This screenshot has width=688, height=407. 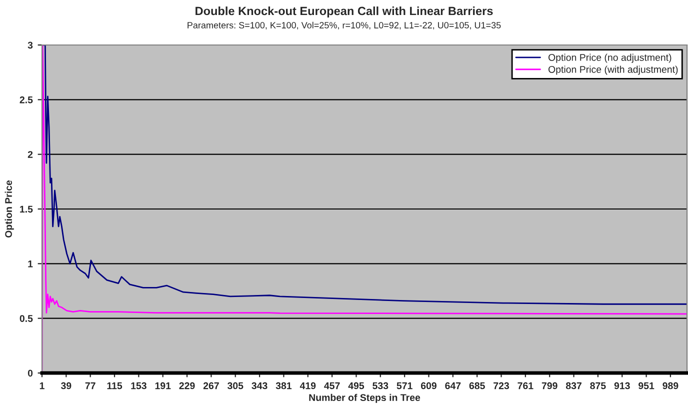 What do you see at coordinates (30, 264) in the screenshot?
I see `y-tick-label: 1` at bounding box center [30, 264].